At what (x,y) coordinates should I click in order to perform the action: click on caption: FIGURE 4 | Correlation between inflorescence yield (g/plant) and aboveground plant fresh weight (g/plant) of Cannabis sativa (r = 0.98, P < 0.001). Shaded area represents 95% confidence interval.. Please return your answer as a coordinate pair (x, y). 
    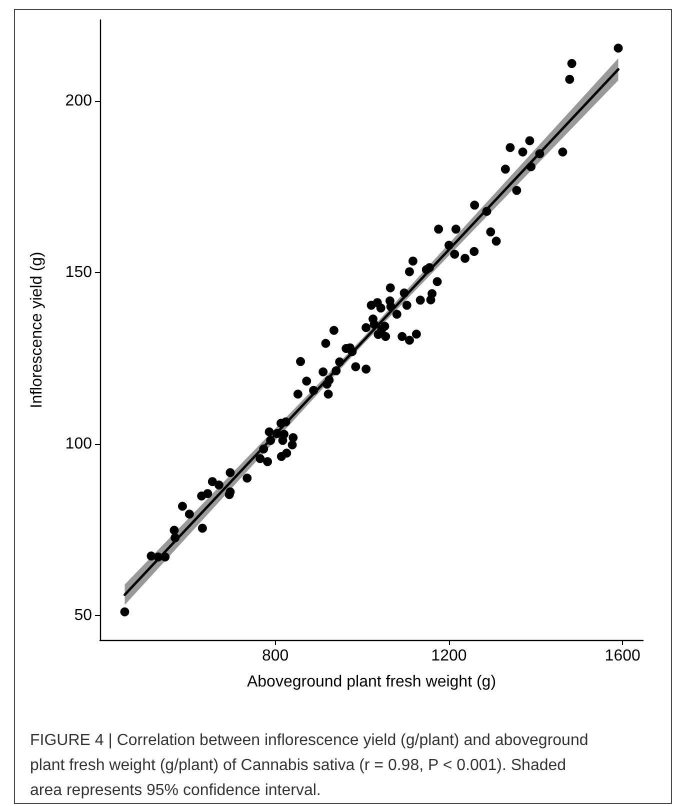
    Looking at the image, I should click on (310, 766).